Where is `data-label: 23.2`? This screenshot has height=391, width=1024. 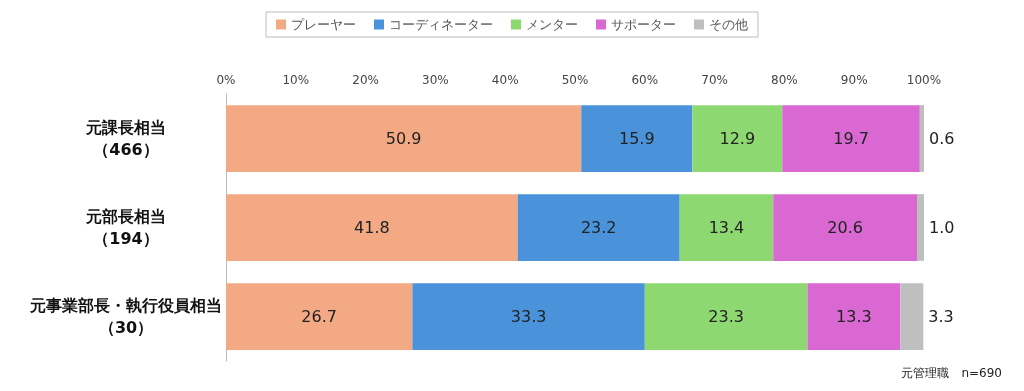 data-label: 23.2 is located at coordinates (598, 227).